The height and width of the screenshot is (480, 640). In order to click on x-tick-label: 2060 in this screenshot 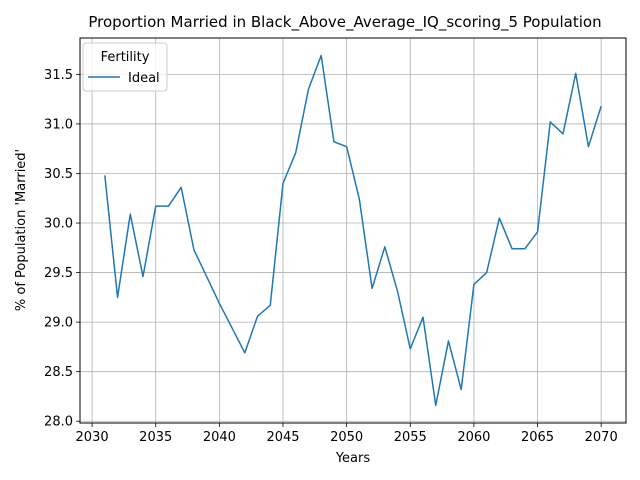, I will do `click(473, 437)`.